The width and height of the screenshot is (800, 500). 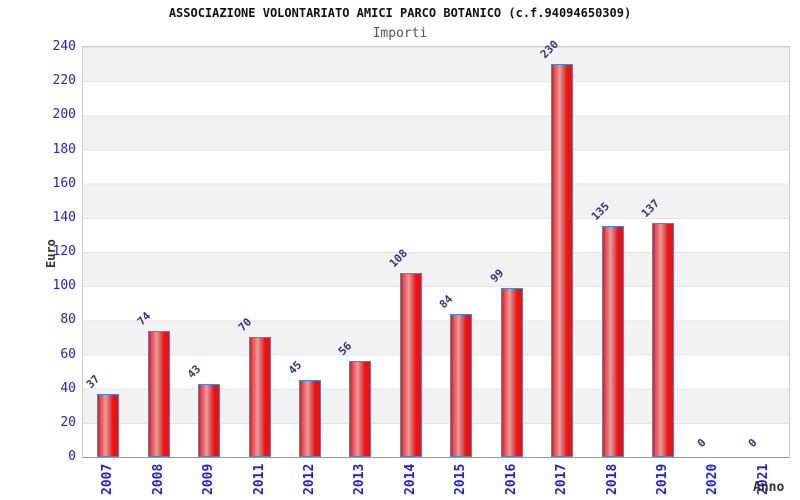 I want to click on x-axis-label: Anno, so click(x=769, y=487).